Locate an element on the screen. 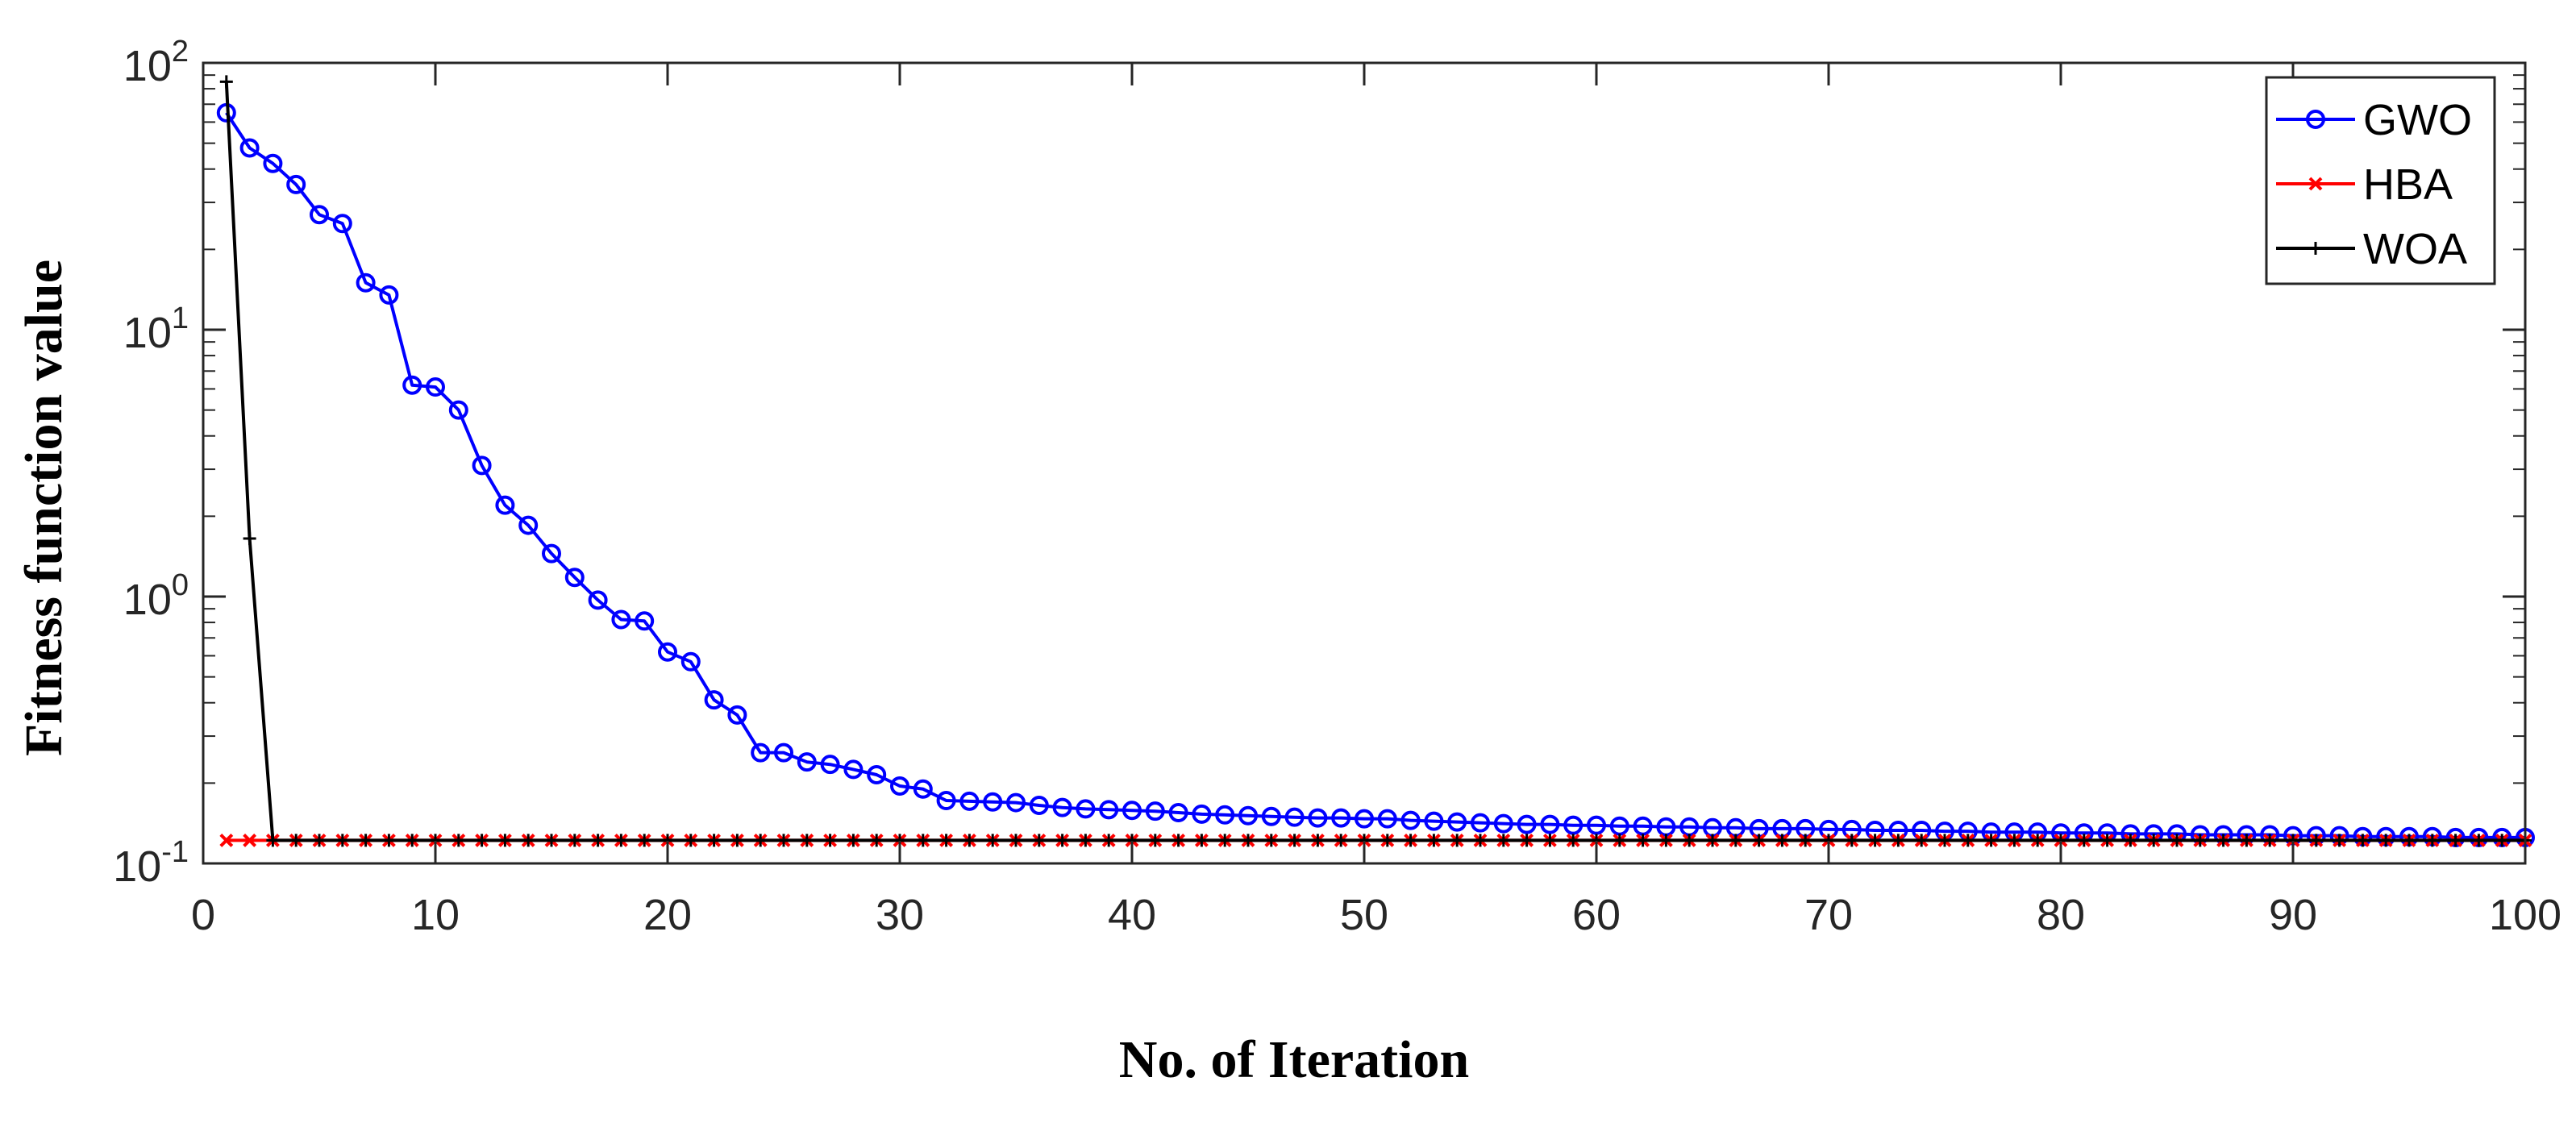 The width and height of the screenshot is (2576, 1123). y-tick-label: 10¹ is located at coordinates (156, 329).